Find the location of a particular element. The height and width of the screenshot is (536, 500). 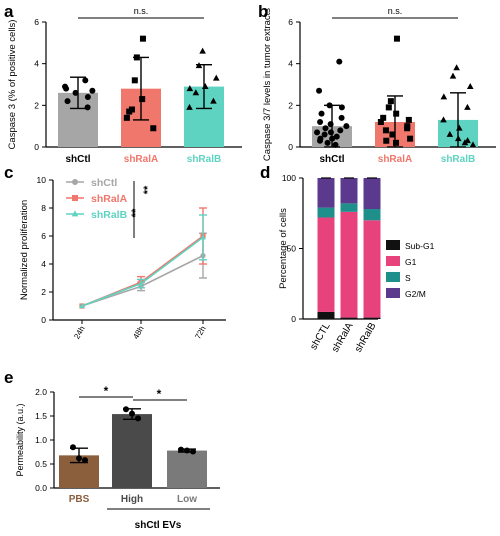

legend-label-G2/M: G2/M is located at coordinates (415, 294).